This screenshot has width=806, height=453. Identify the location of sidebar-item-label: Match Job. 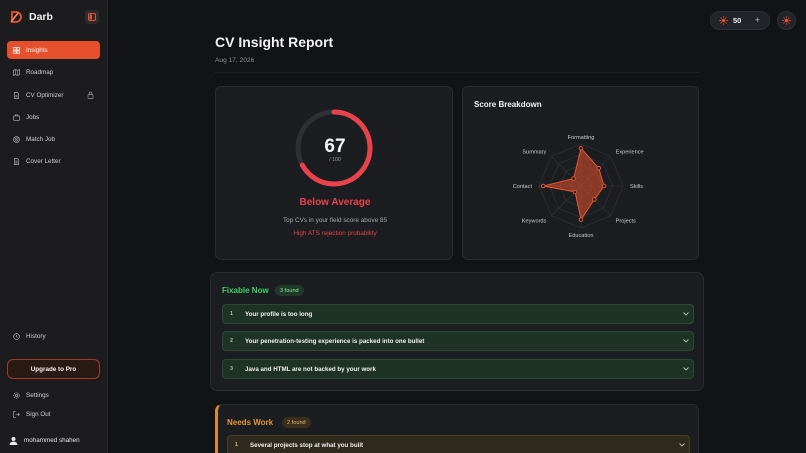
(41, 139).